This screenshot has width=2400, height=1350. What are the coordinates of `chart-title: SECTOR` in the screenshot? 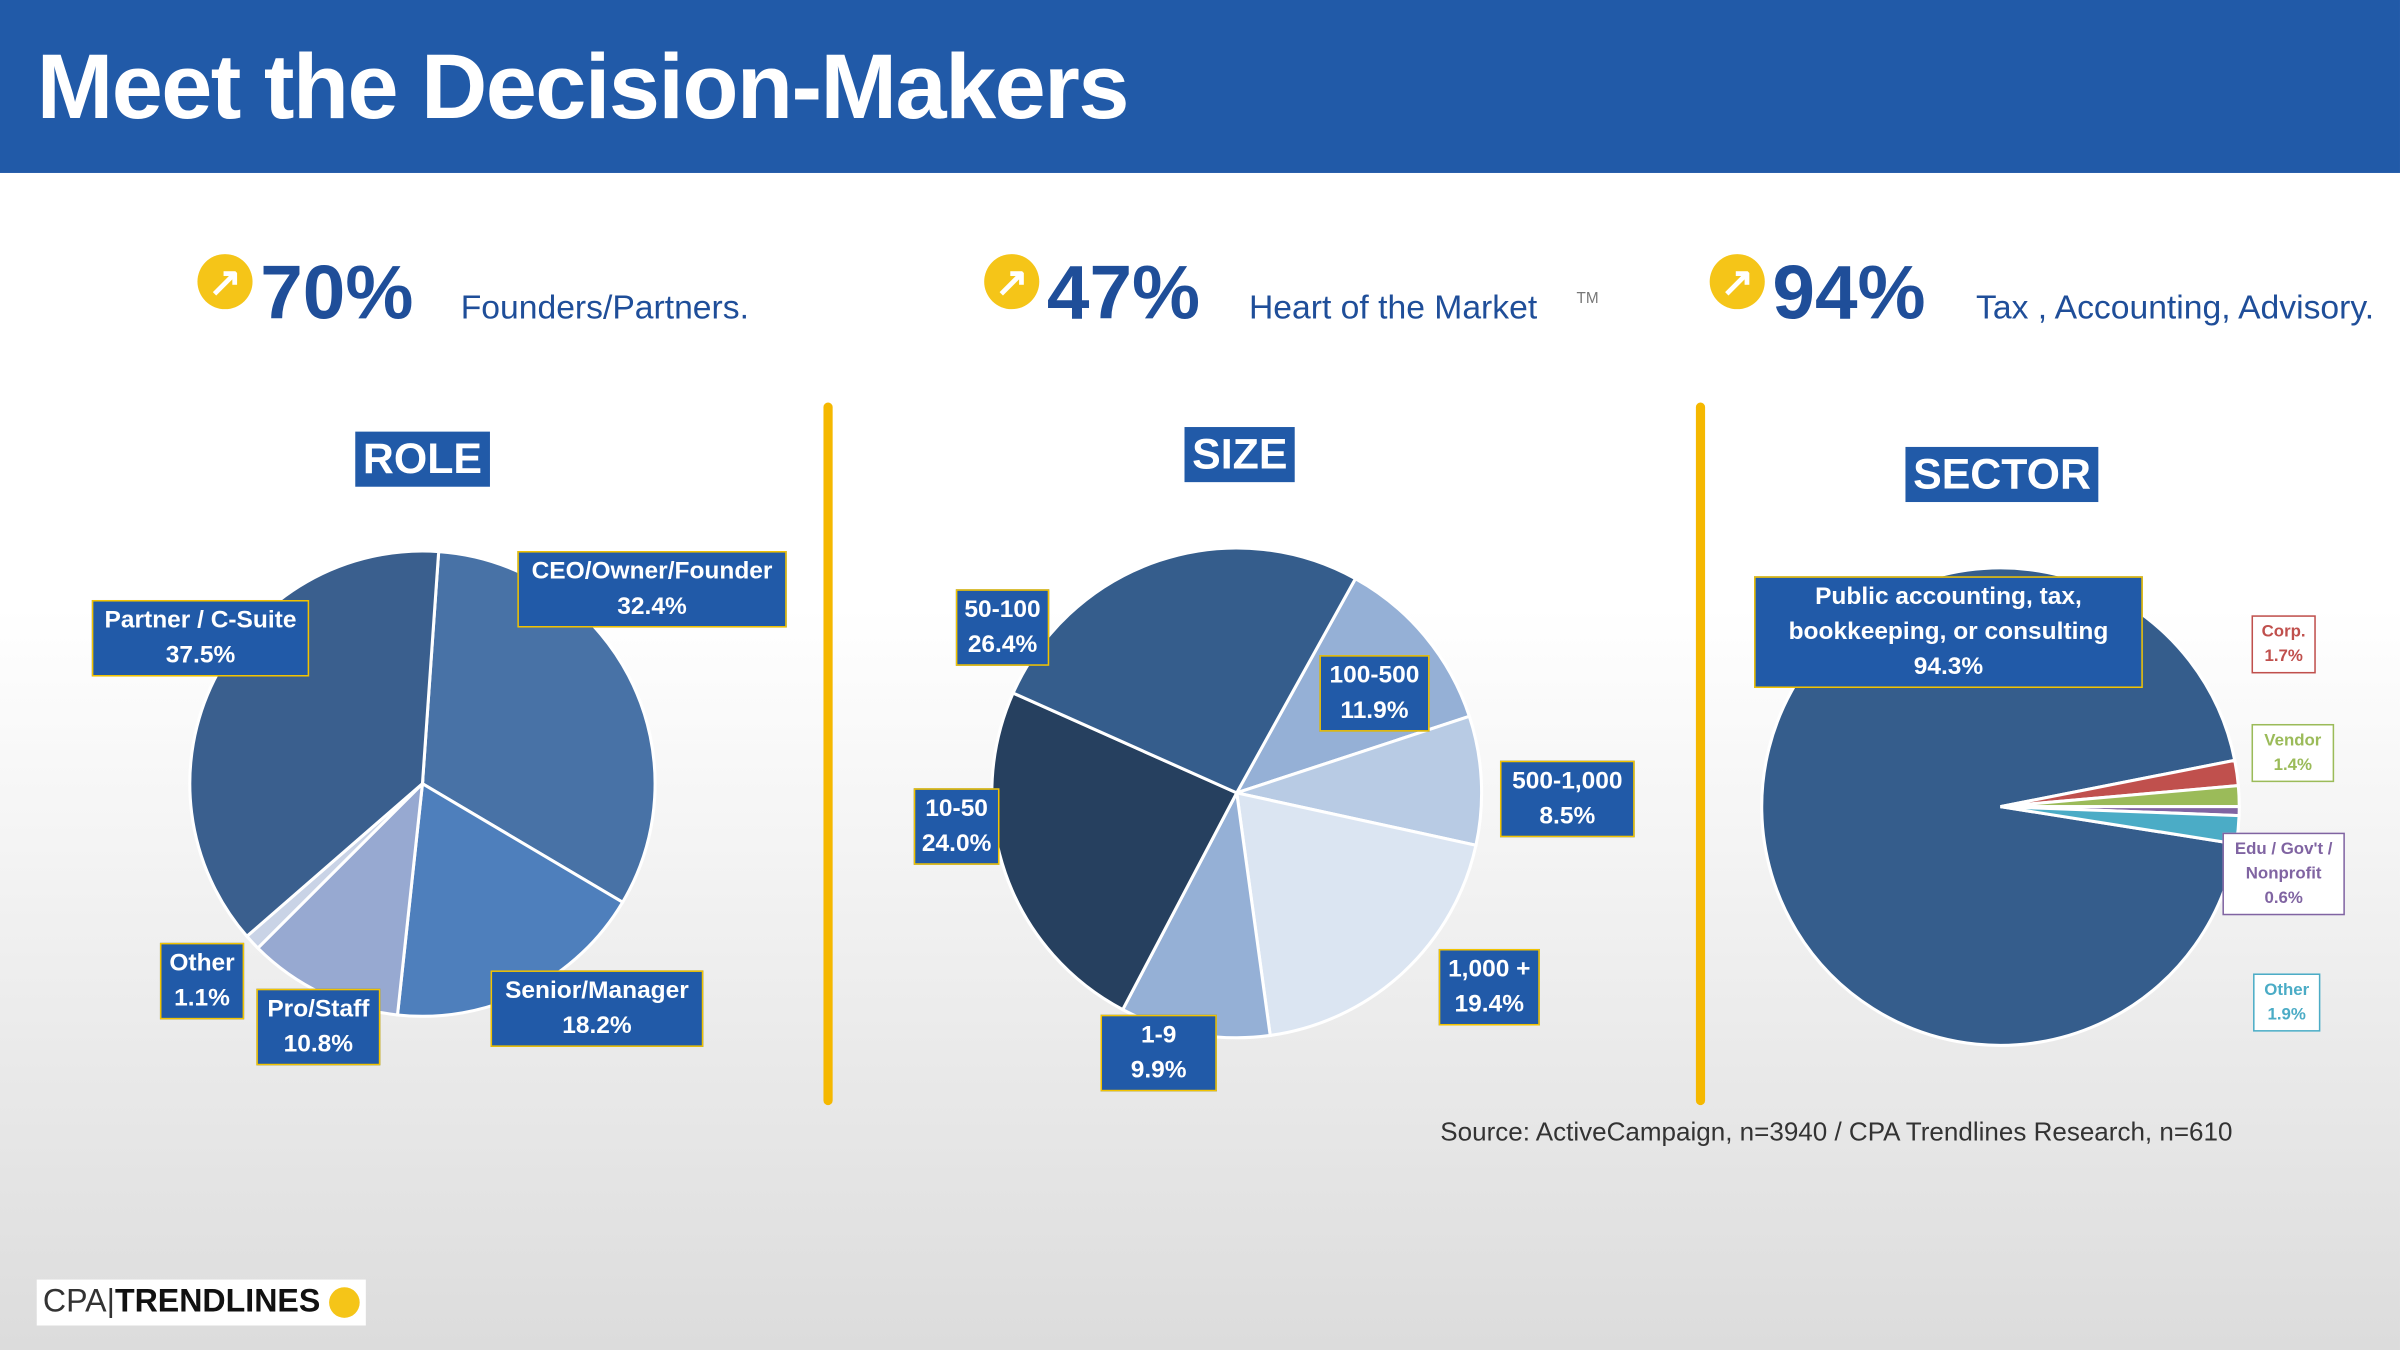 It's located at (2002, 474).